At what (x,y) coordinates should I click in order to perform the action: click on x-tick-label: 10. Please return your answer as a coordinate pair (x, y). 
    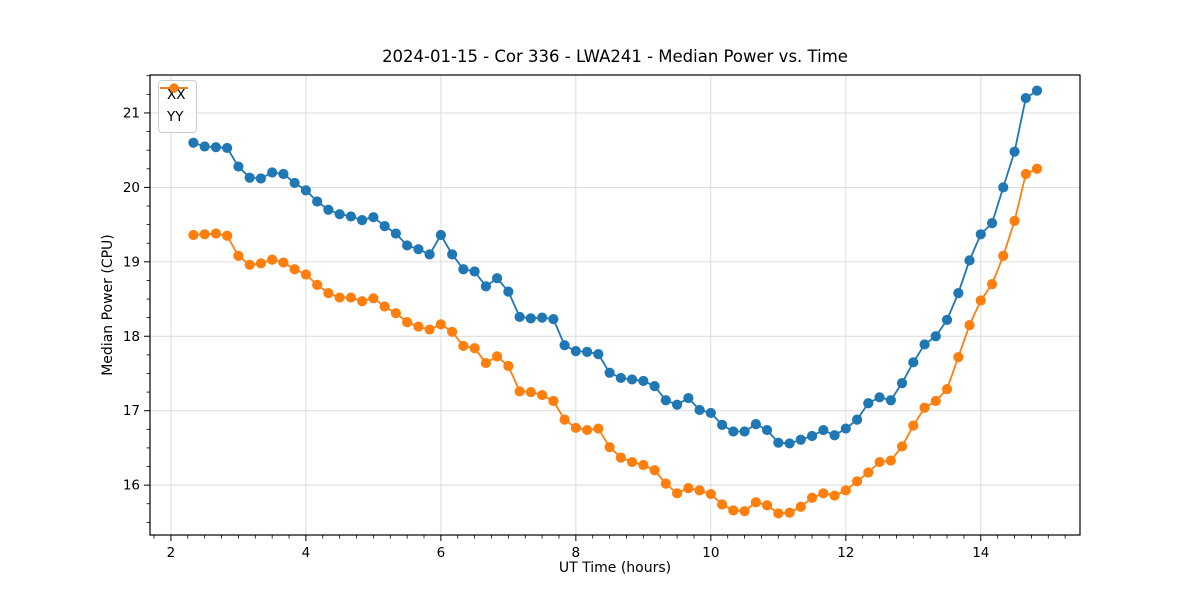
    Looking at the image, I should click on (710, 553).